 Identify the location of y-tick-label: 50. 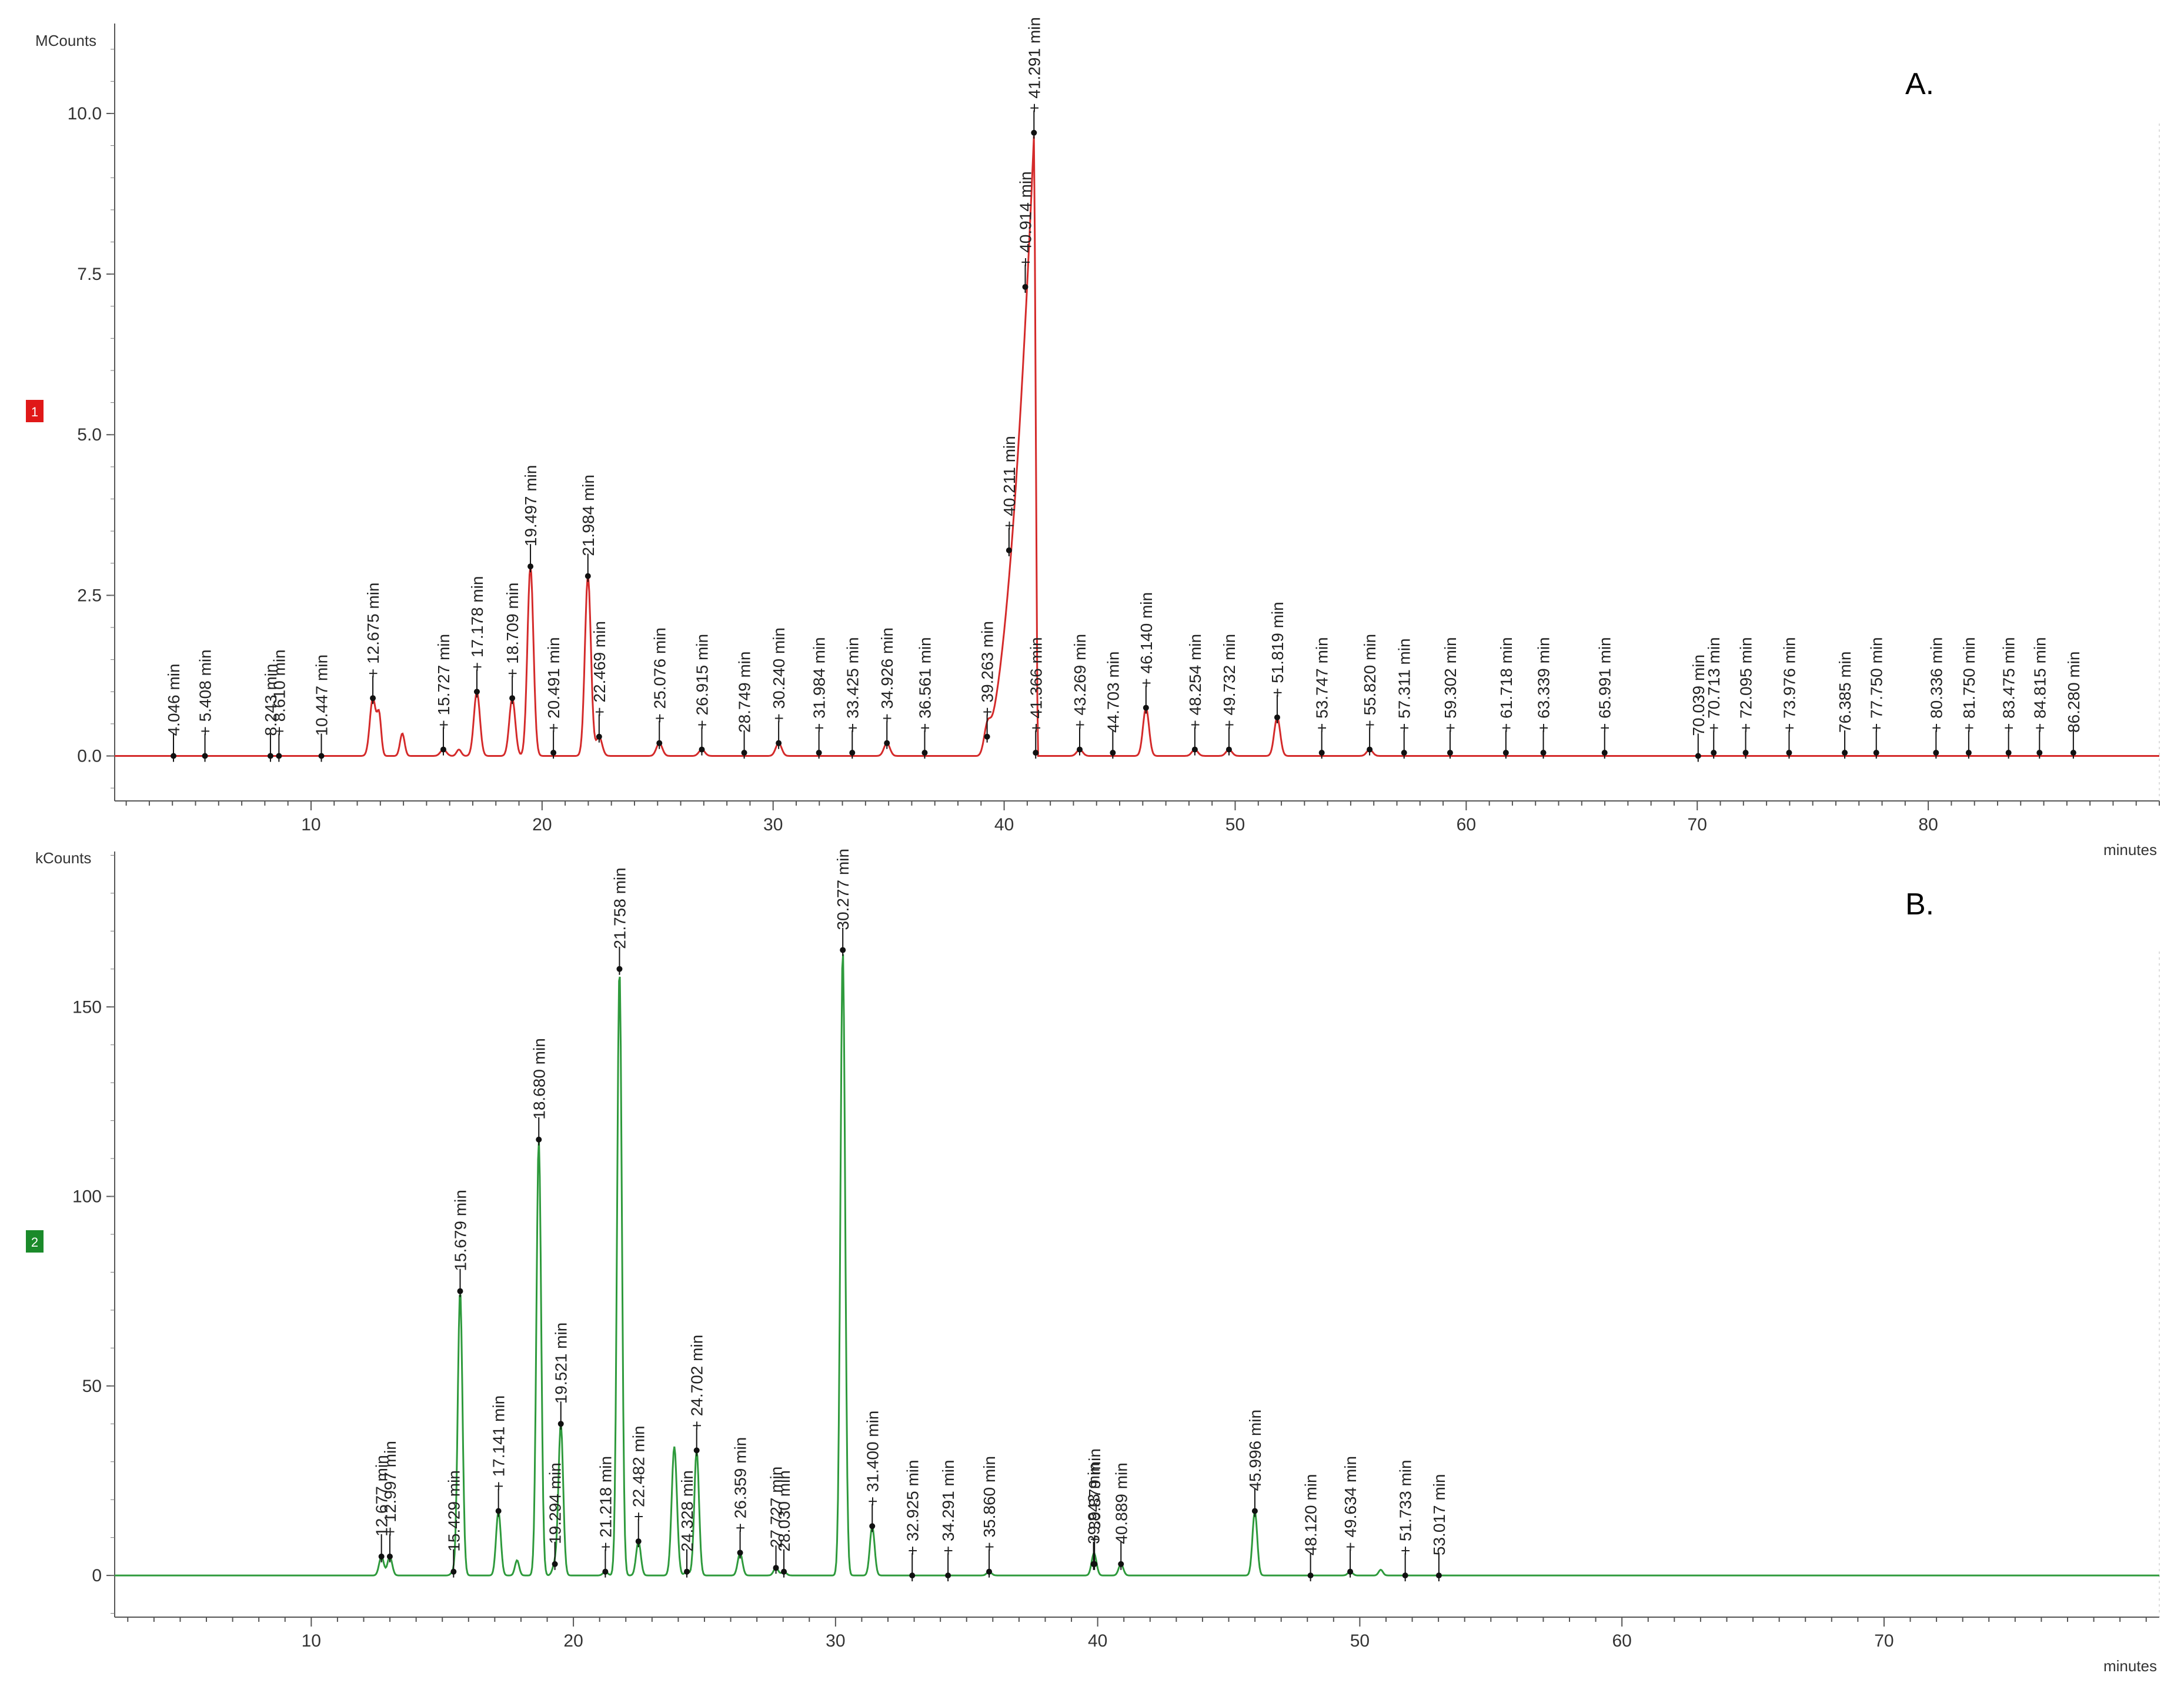
(92, 1386).